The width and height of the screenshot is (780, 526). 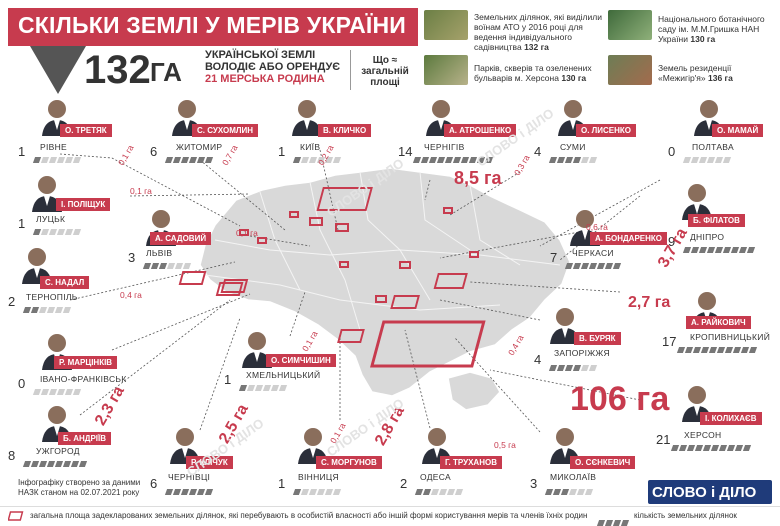 I want to click on parcel-chernivtsi, so click(x=192, y=278).